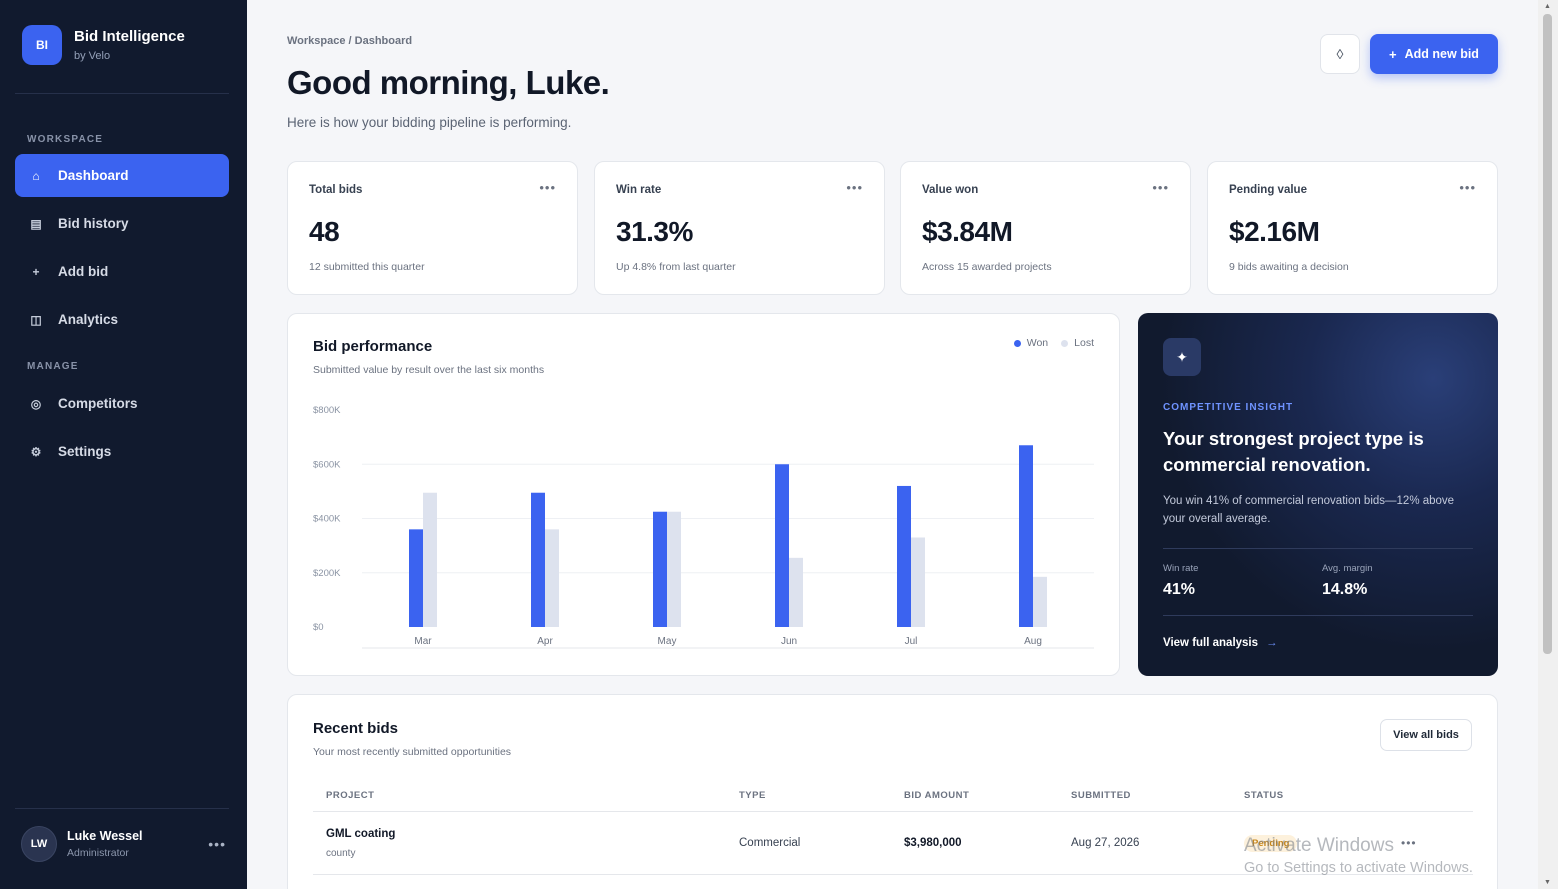 Image resolution: width=1558 pixels, height=889 pixels. I want to click on table-divider, so click(893, 874).